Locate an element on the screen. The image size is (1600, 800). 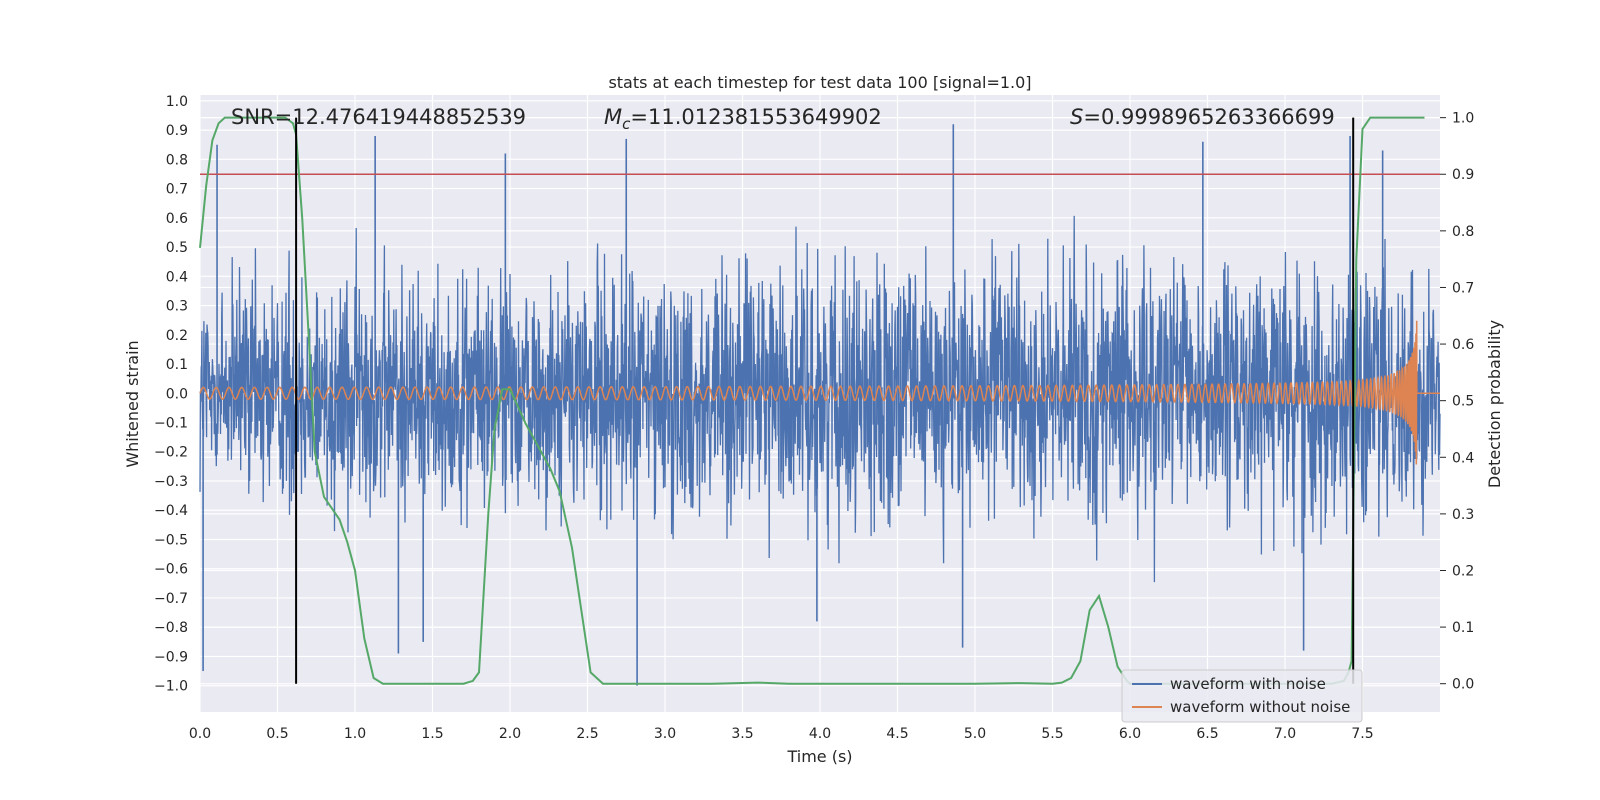
y2-tick-label: 0.6 is located at coordinates (1463, 345).